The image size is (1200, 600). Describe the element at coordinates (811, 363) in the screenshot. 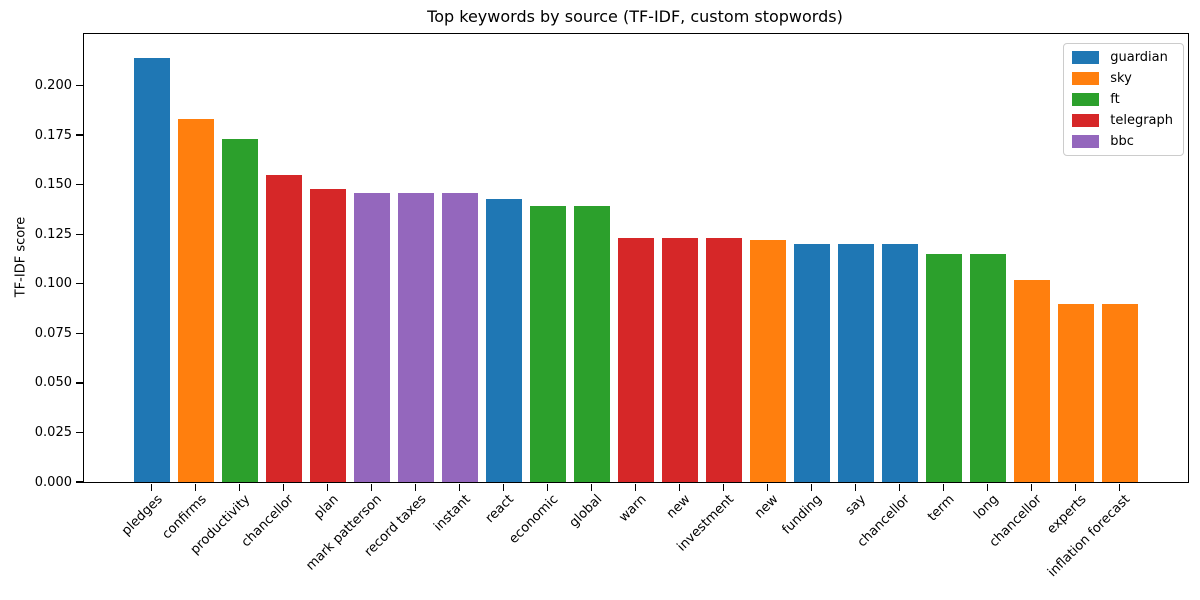

I see `bar-funding` at that location.